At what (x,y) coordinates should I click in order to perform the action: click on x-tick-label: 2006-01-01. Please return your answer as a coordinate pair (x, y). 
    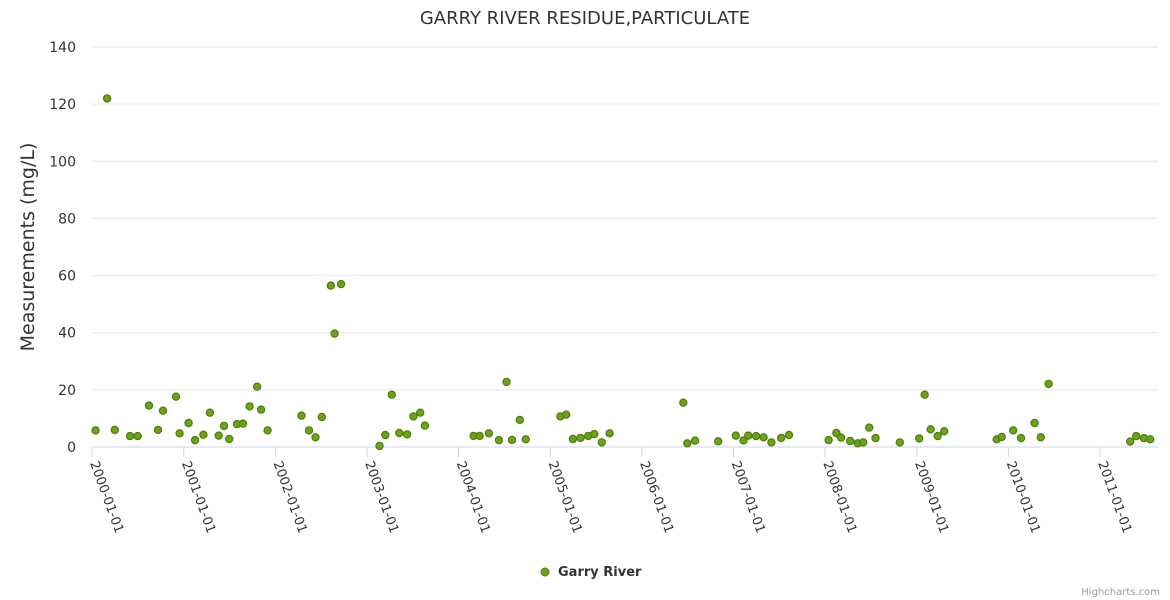
    Looking at the image, I should click on (656, 497).